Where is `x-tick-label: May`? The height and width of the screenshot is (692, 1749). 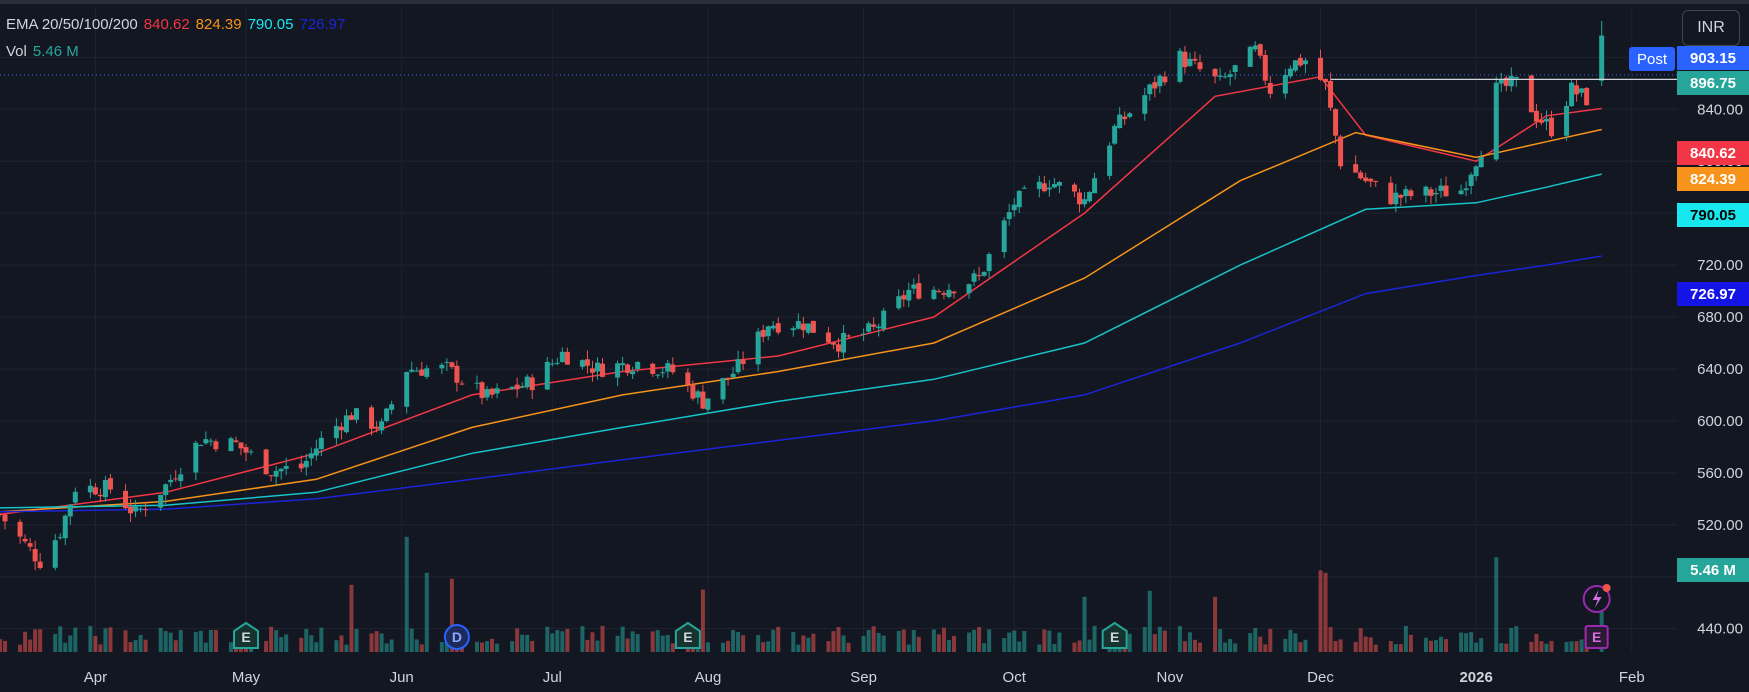
x-tick-label: May is located at coordinates (246, 677).